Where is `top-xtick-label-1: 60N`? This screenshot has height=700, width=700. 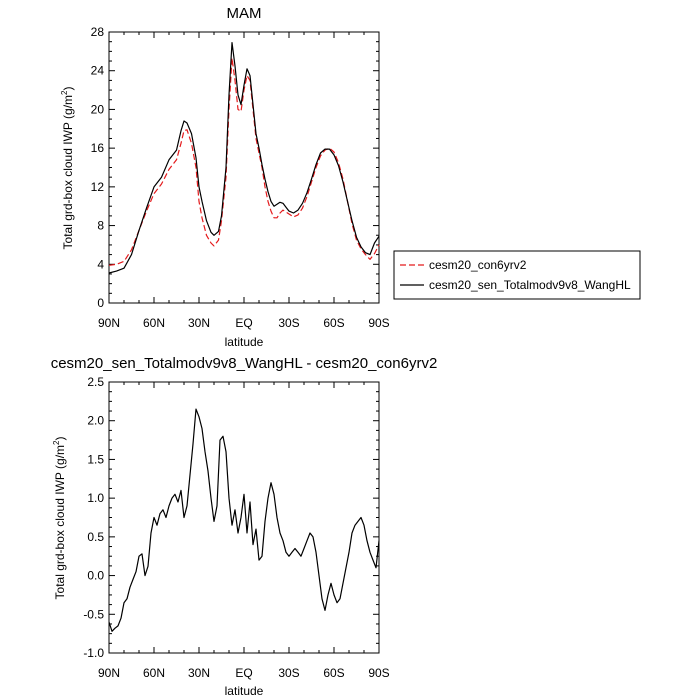 top-xtick-label-1: 60N is located at coordinates (154, 323).